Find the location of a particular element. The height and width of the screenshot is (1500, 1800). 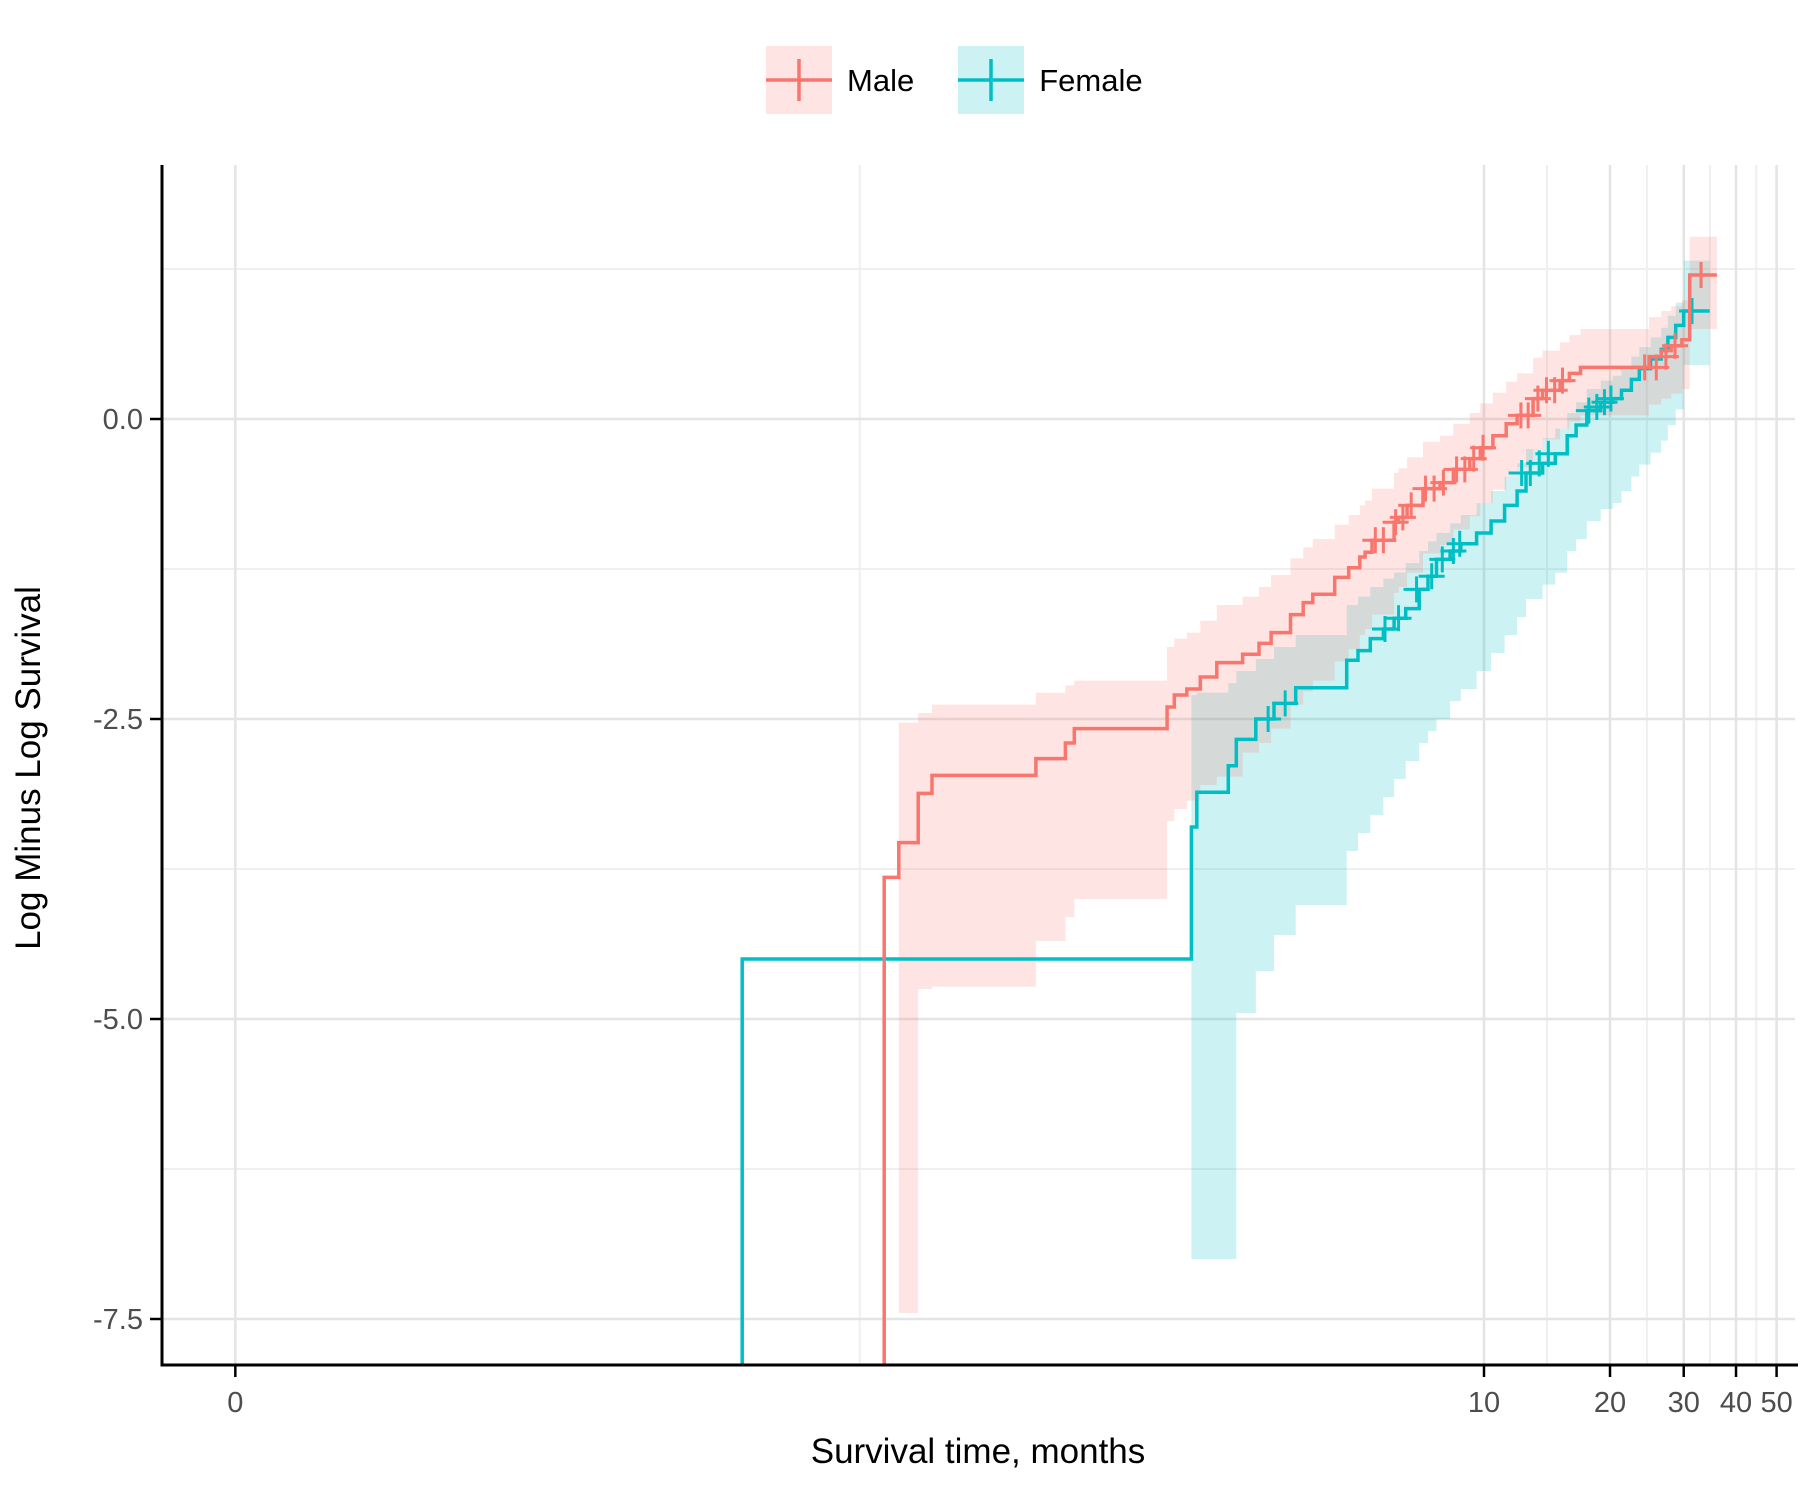

y-tick-label: -2.5 is located at coordinates (118, 720).